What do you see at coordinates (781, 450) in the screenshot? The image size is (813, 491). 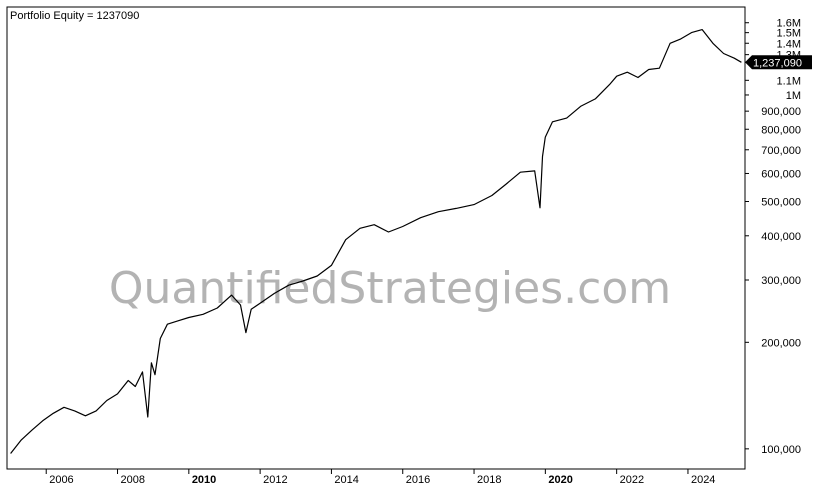 I see `y-tick-label: 100,000` at bounding box center [781, 450].